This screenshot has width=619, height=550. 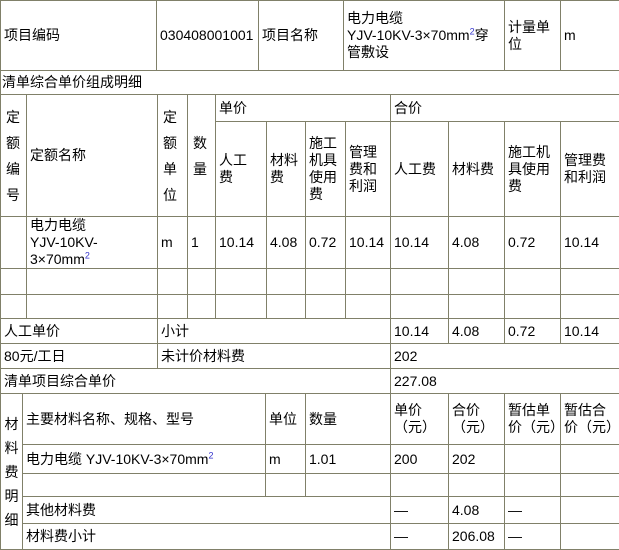 I want to click on empty-material-row, so click(x=310, y=485).